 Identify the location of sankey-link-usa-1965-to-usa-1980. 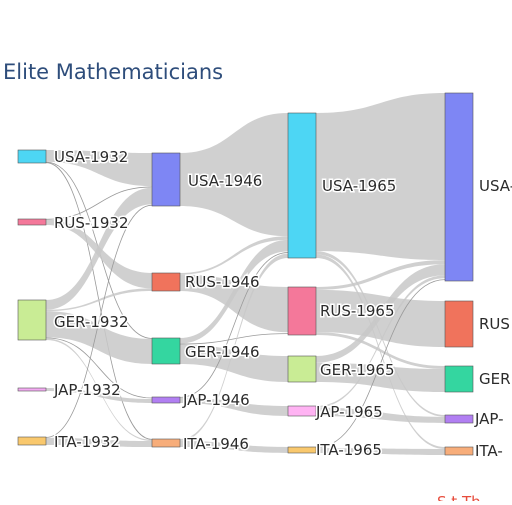
(380, 177).